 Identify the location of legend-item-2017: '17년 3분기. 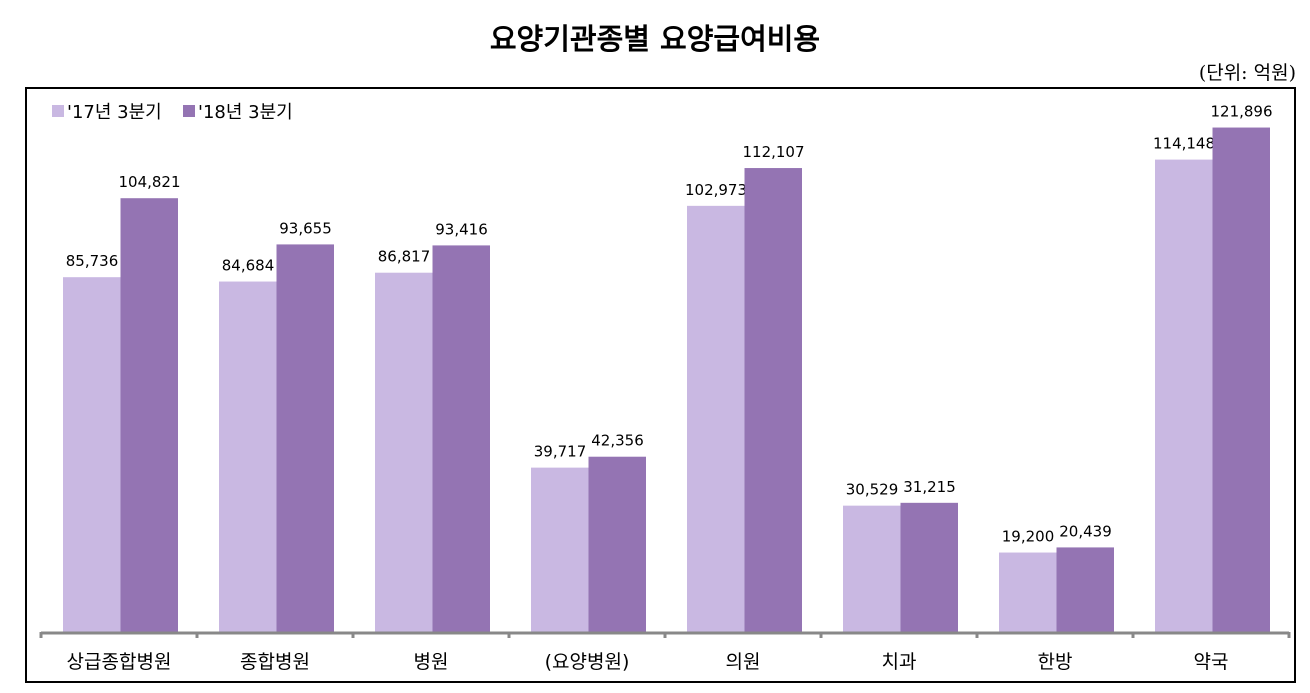
(107, 111).